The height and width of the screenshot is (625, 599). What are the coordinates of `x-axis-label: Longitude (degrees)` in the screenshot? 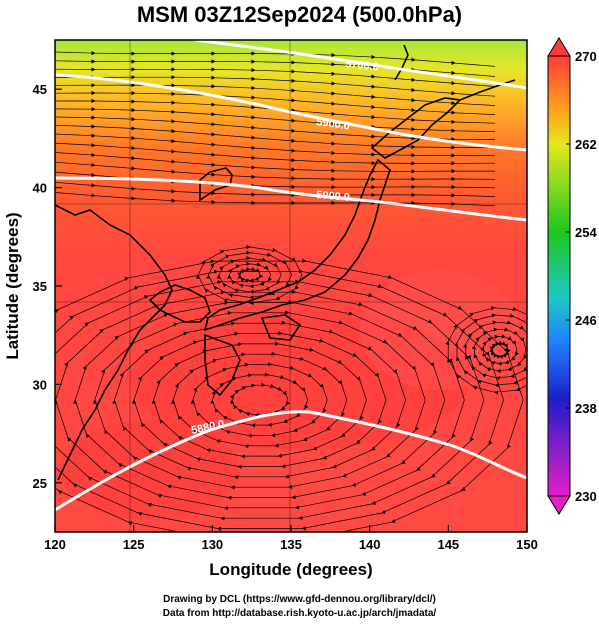 It's located at (290, 569).